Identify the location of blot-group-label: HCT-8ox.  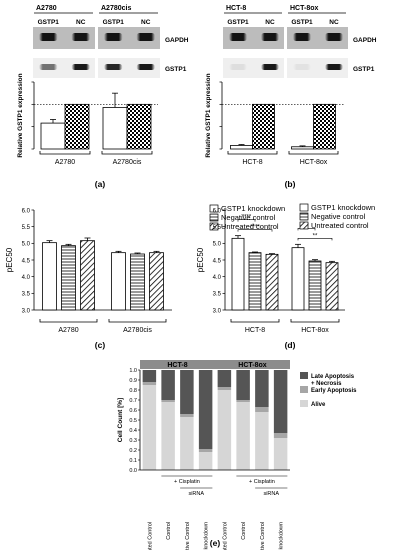
(304, 8).